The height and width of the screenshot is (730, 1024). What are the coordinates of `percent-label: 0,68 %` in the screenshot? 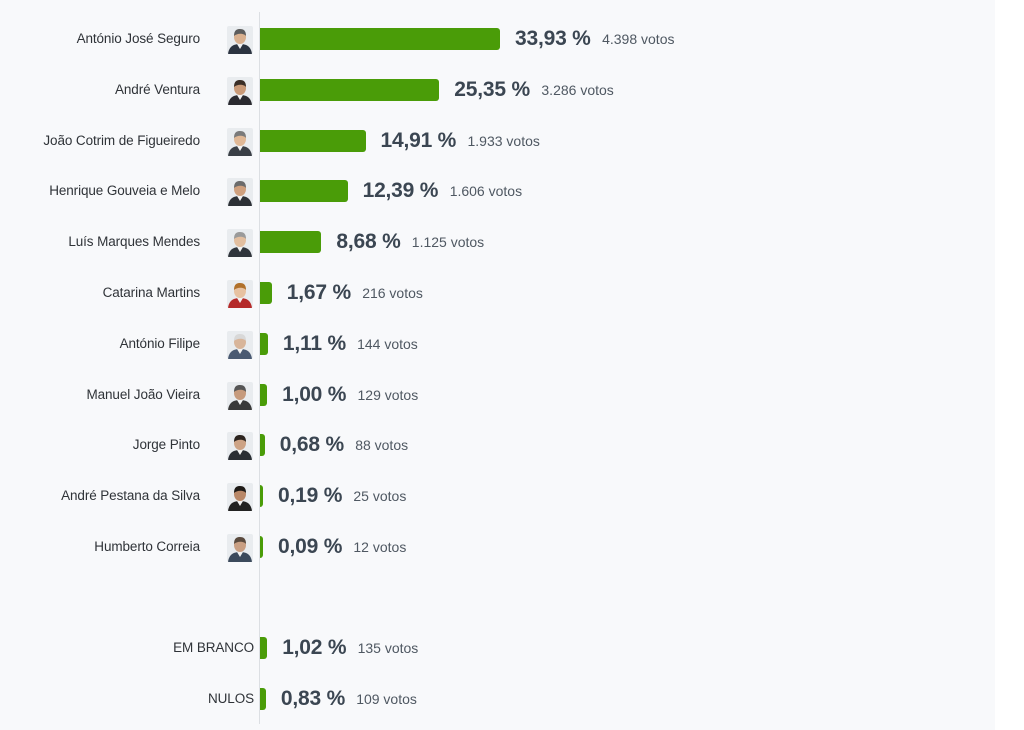 It's located at (311, 445).